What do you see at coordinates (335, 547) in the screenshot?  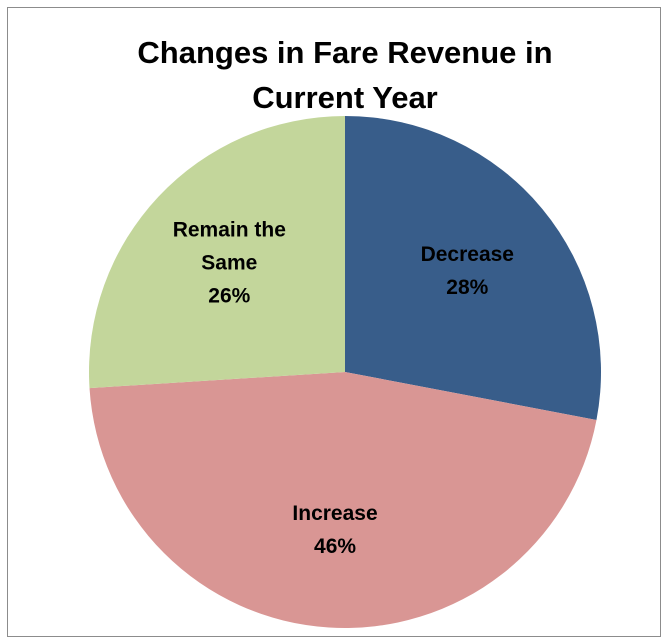 I see `value-label: 46%` at bounding box center [335, 547].